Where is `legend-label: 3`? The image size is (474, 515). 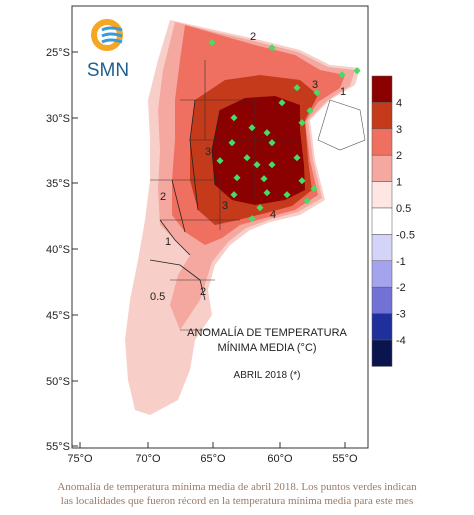 legend-label: 3 is located at coordinates (399, 130).